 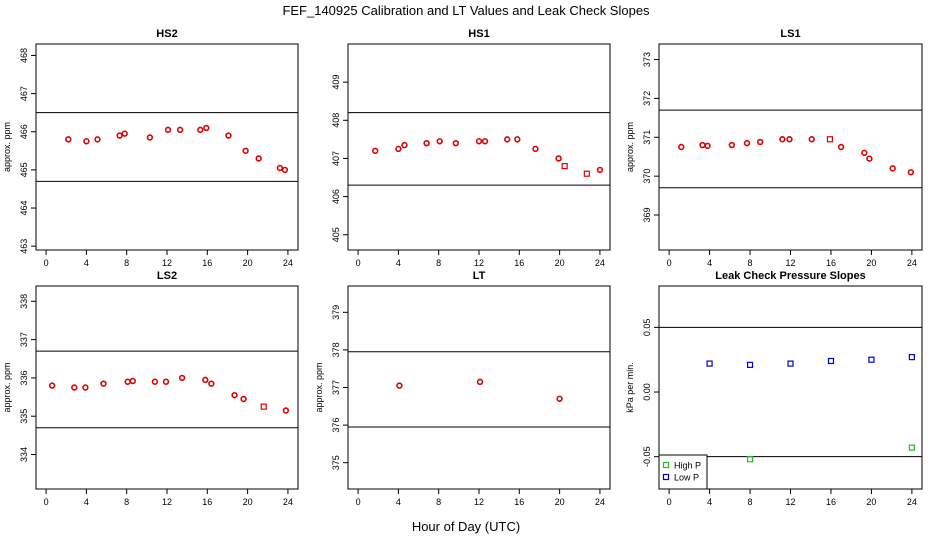 I want to click on y-tick-label: 376, so click(x=336, y=425).